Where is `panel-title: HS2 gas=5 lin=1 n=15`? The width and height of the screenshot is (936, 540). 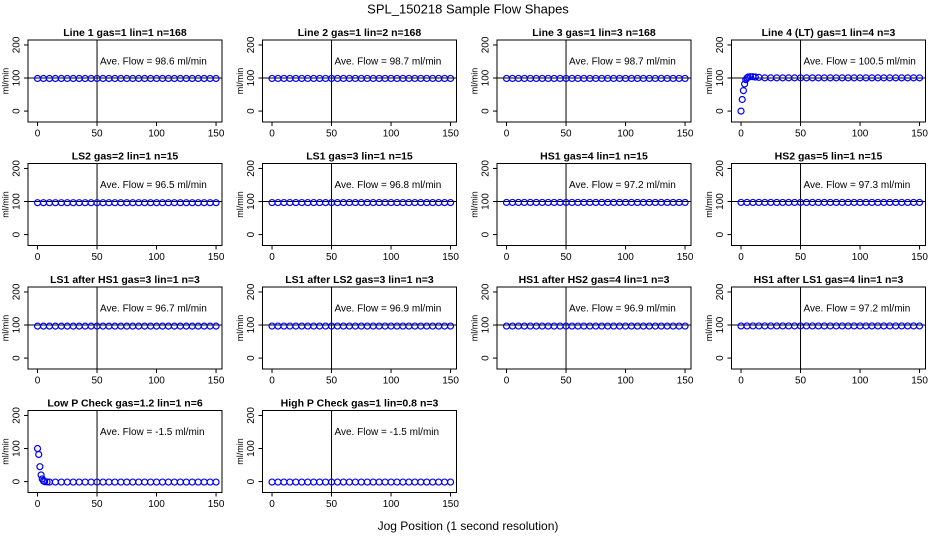 panel-title: HS2 gas=5 lin=1 n=15 is located at coordinates (829, 156).